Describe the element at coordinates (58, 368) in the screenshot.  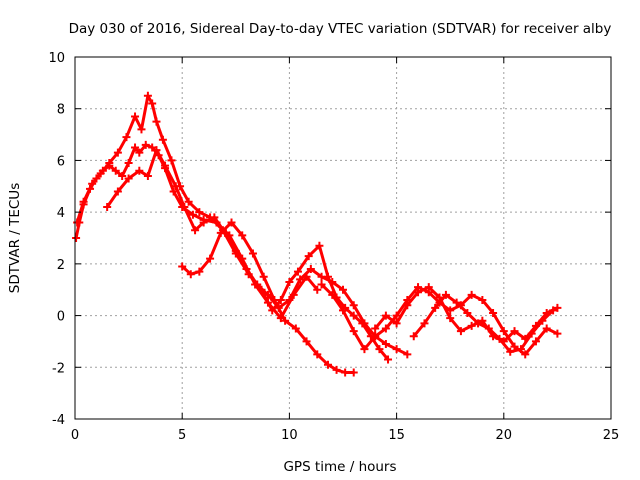
I see `y-tick-label: -2` at that location.